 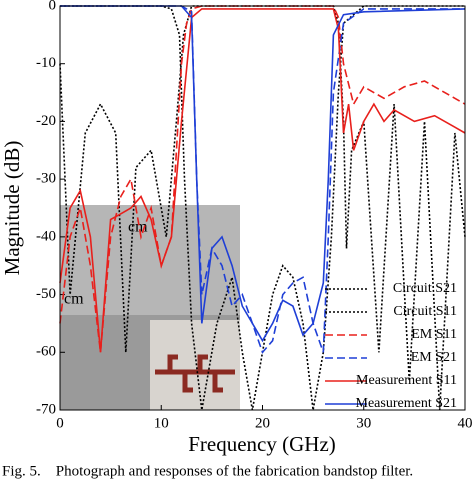 What do you see at coordinates (434, 334) in the screenshot?
I see `legend-label: EM S11` at bounding box center [434, 334].